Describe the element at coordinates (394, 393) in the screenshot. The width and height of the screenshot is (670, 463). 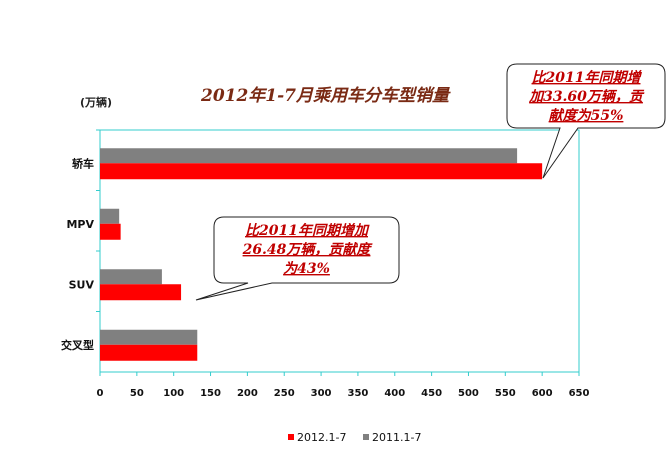
I see `x-tick-label-8: 400` at that location.